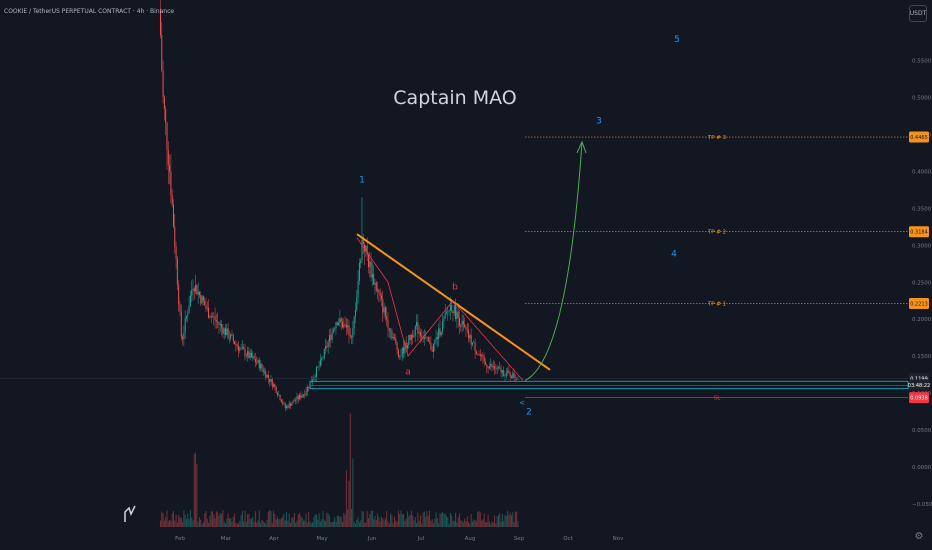  Describe the element at coordinates (130, 513) in the screenshot. I see `tradingview-logo-icon` at that location.